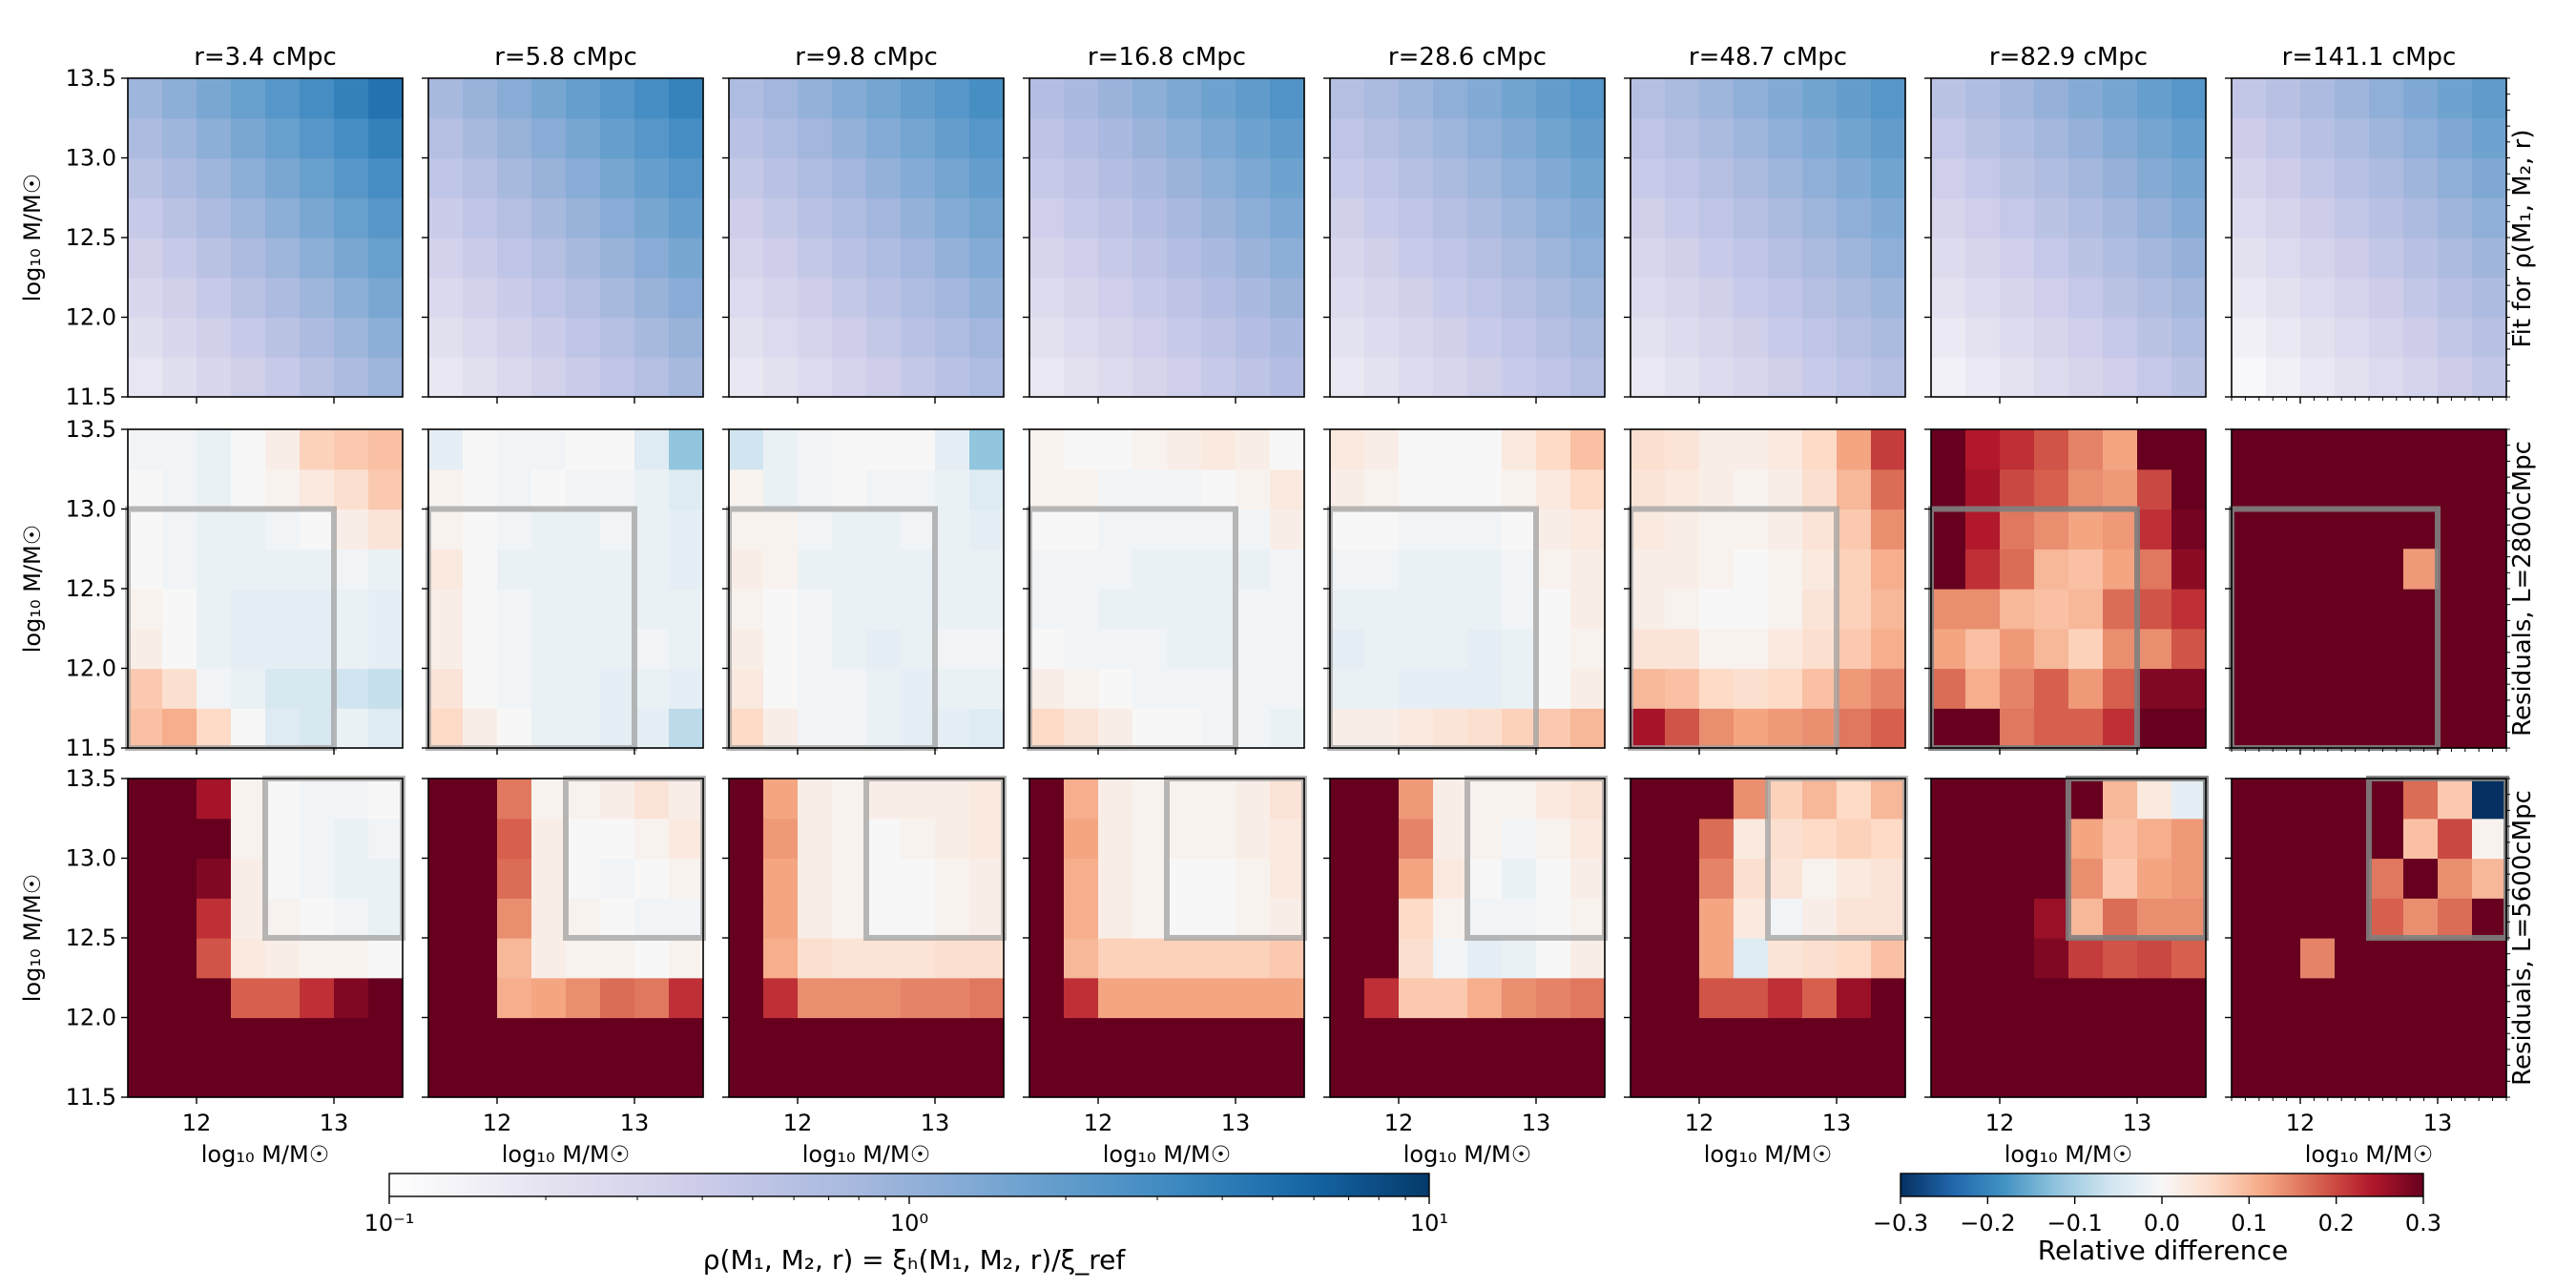  I want to click on y-tick-label: 13.0, so click(91, 858).